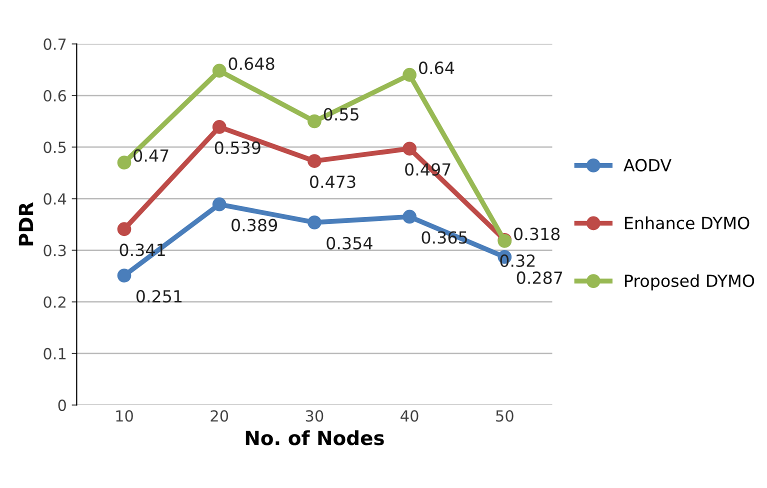  Describe the element at coordinates (55, 302) in the screenshot. I see `y-tick-label: 0.2` at that location.